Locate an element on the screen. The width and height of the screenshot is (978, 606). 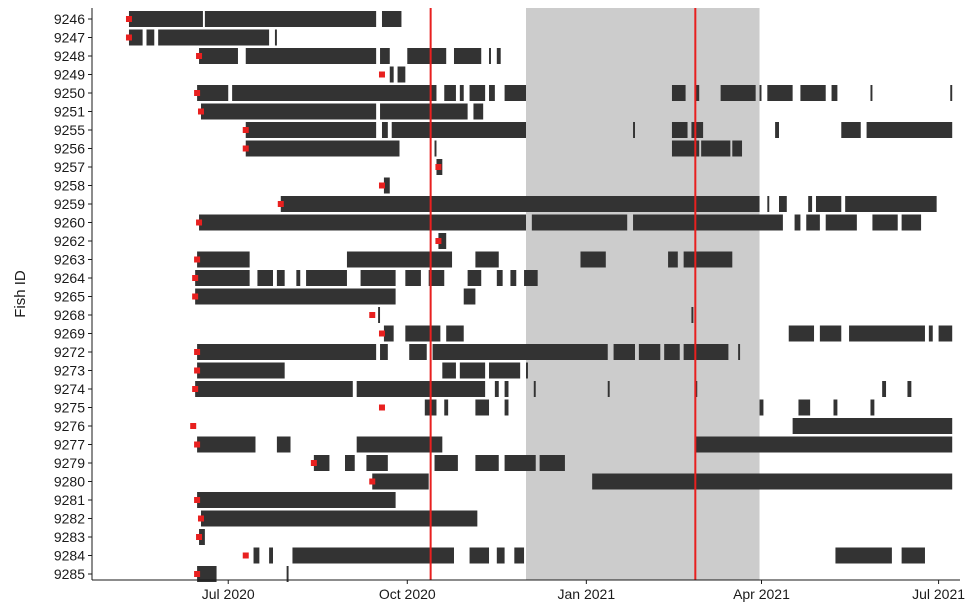
y-tick-label: 9272 is located at coordinates (69, 352).